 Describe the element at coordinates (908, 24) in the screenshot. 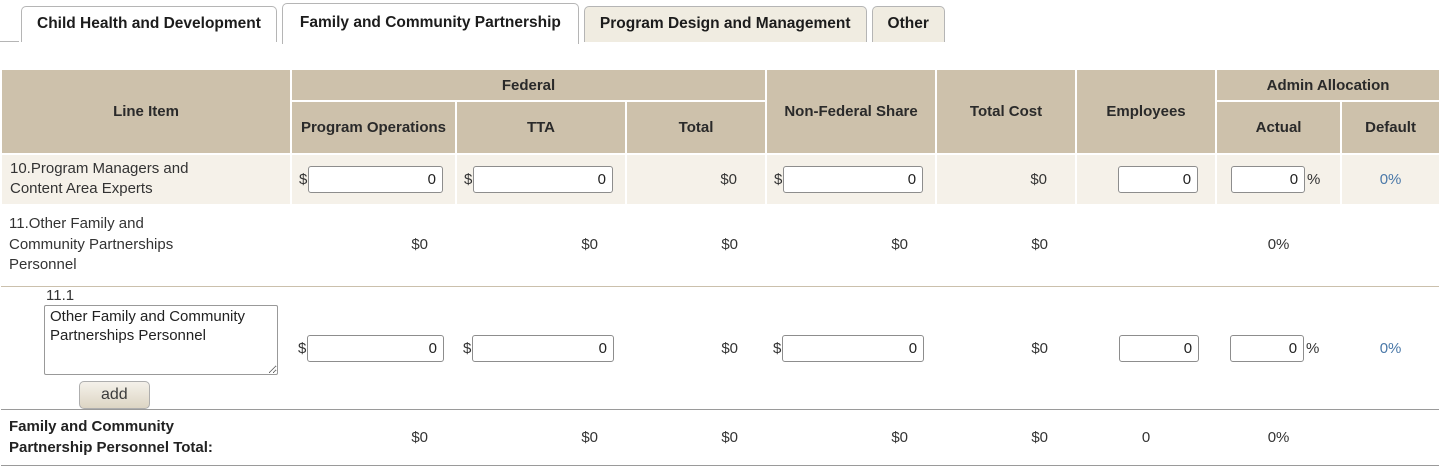

I see `tab-other: Other` at that location.